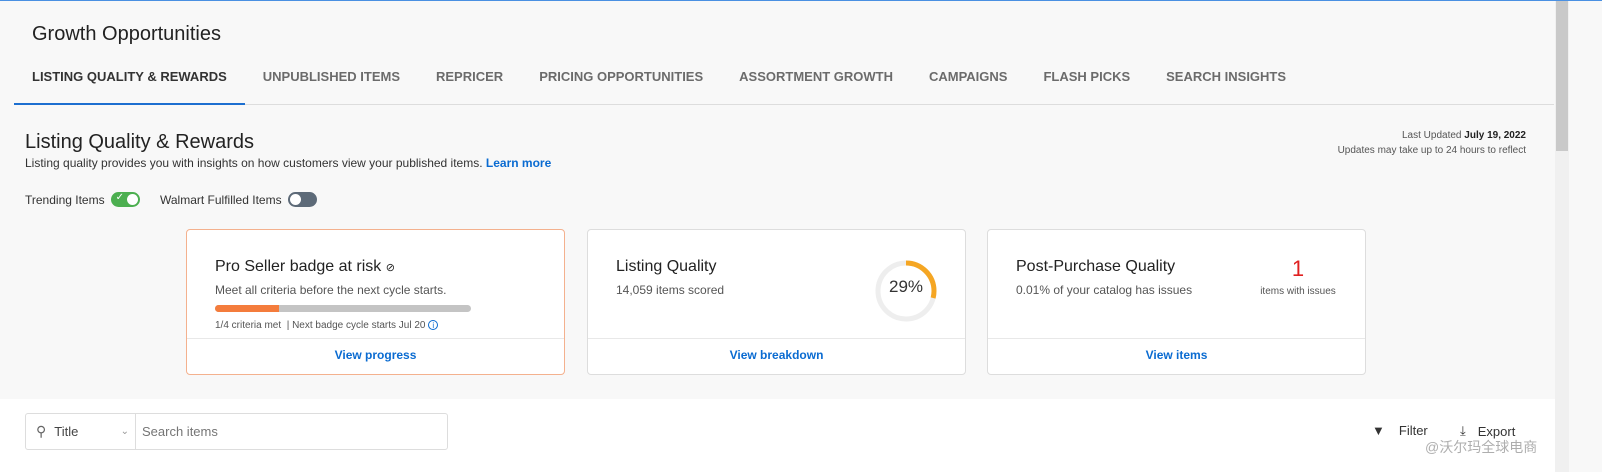  I want to click on search-icon: ⚲, so click(41, 431).